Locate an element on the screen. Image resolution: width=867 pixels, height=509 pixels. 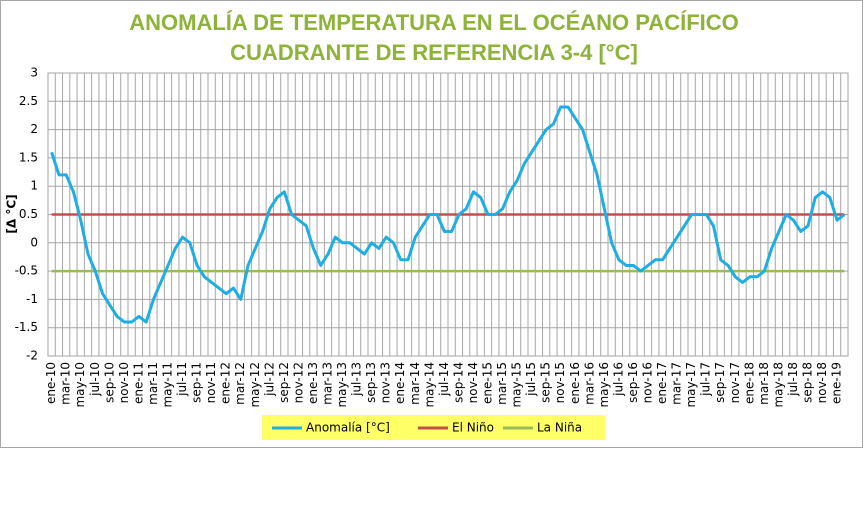
x-tick-label: mar-14 is located at coordinates (415, 383).